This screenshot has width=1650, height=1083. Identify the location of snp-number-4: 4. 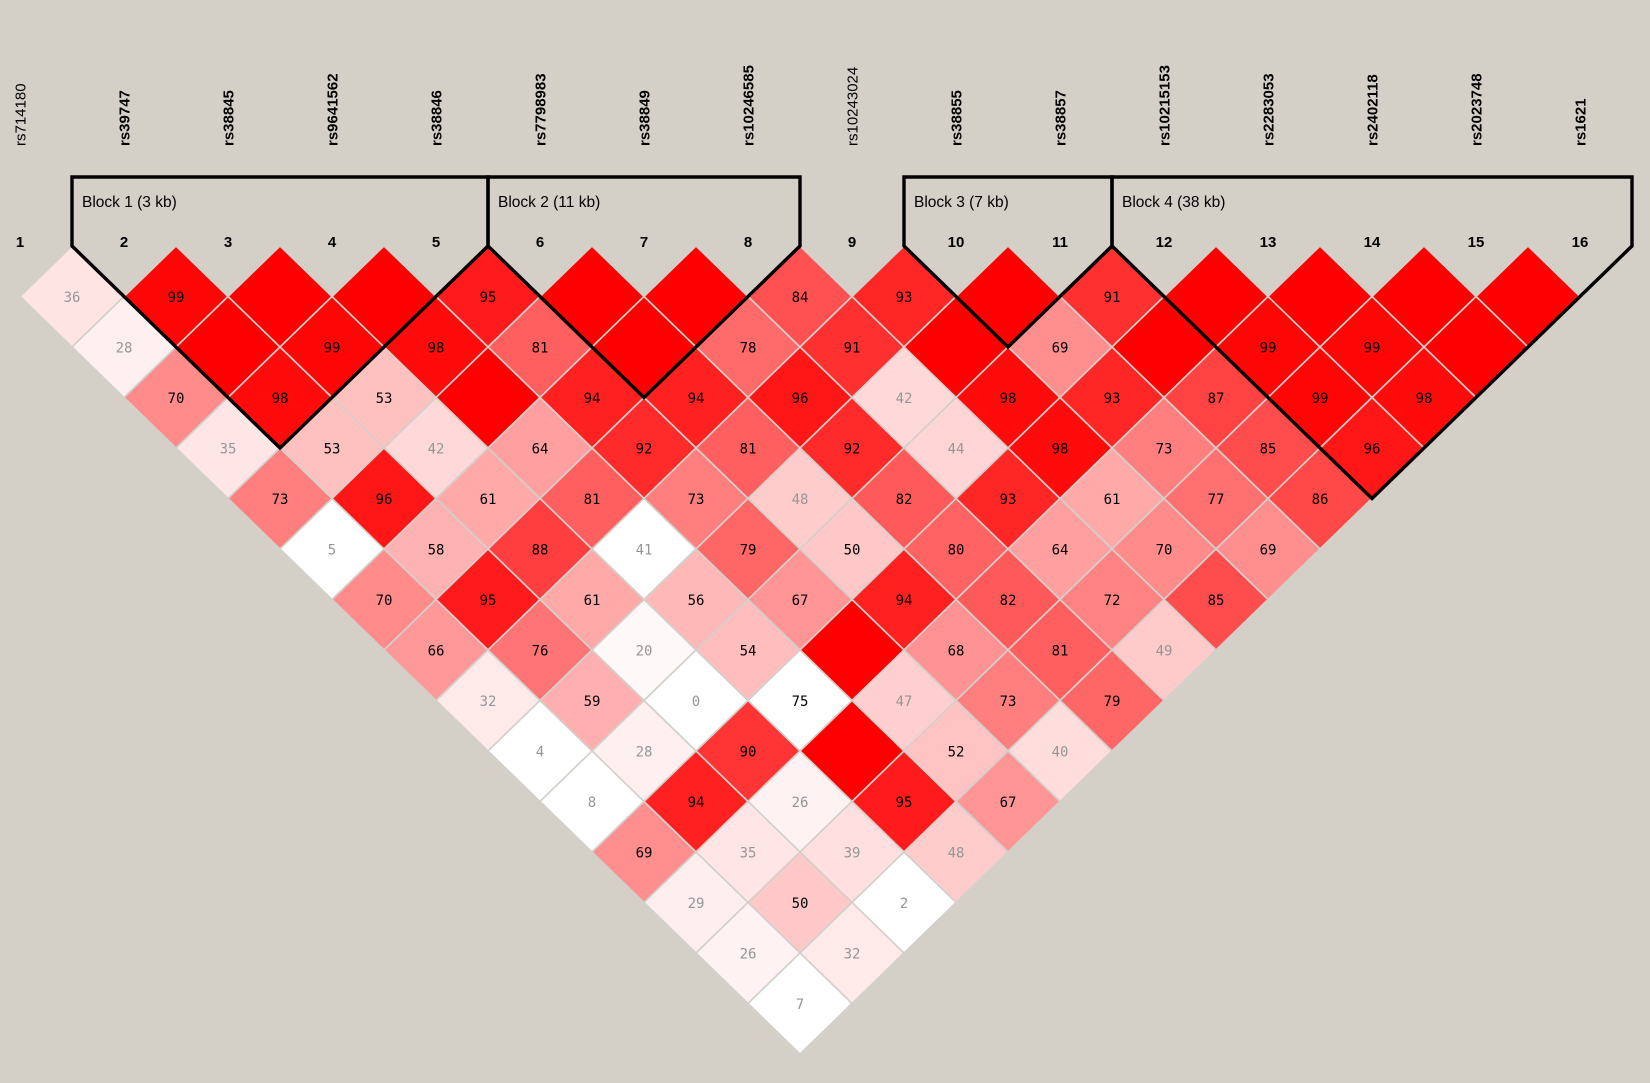
(332, 242).